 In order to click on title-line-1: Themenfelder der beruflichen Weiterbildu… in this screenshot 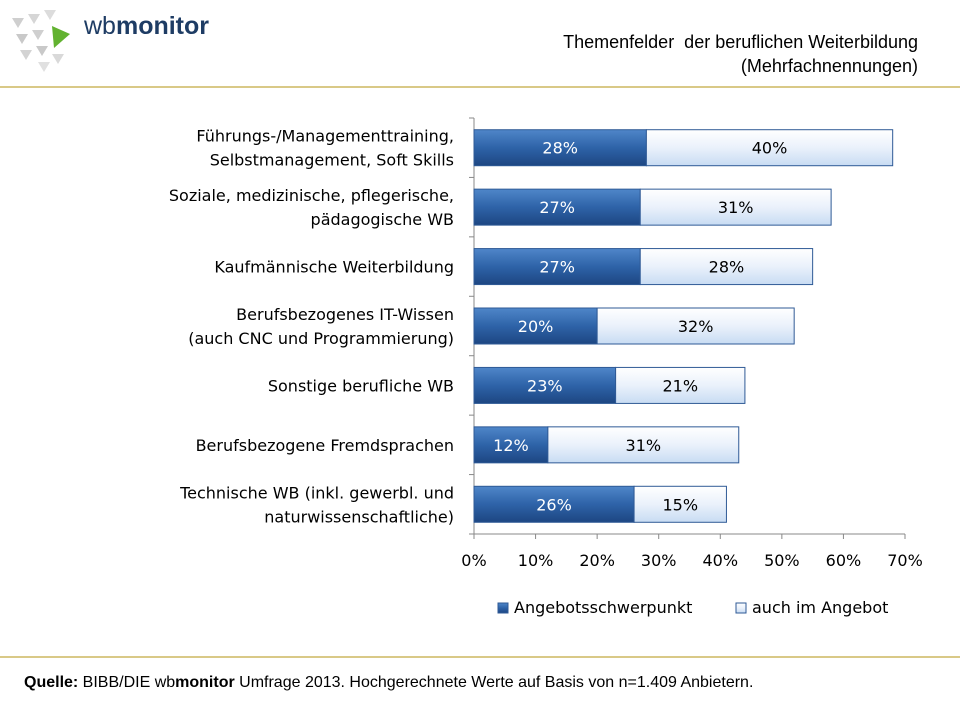, I will do `click(740, 42)`.